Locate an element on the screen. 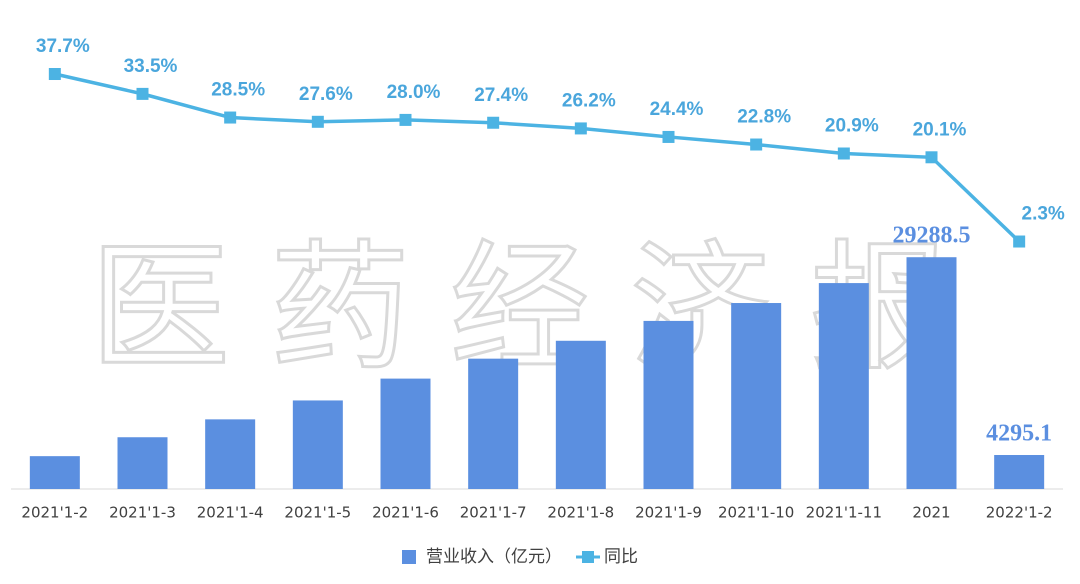 This screenshot has width=1080, height=584. x-tick-label: 2021'1-2 is located at coordinates (54, 513).